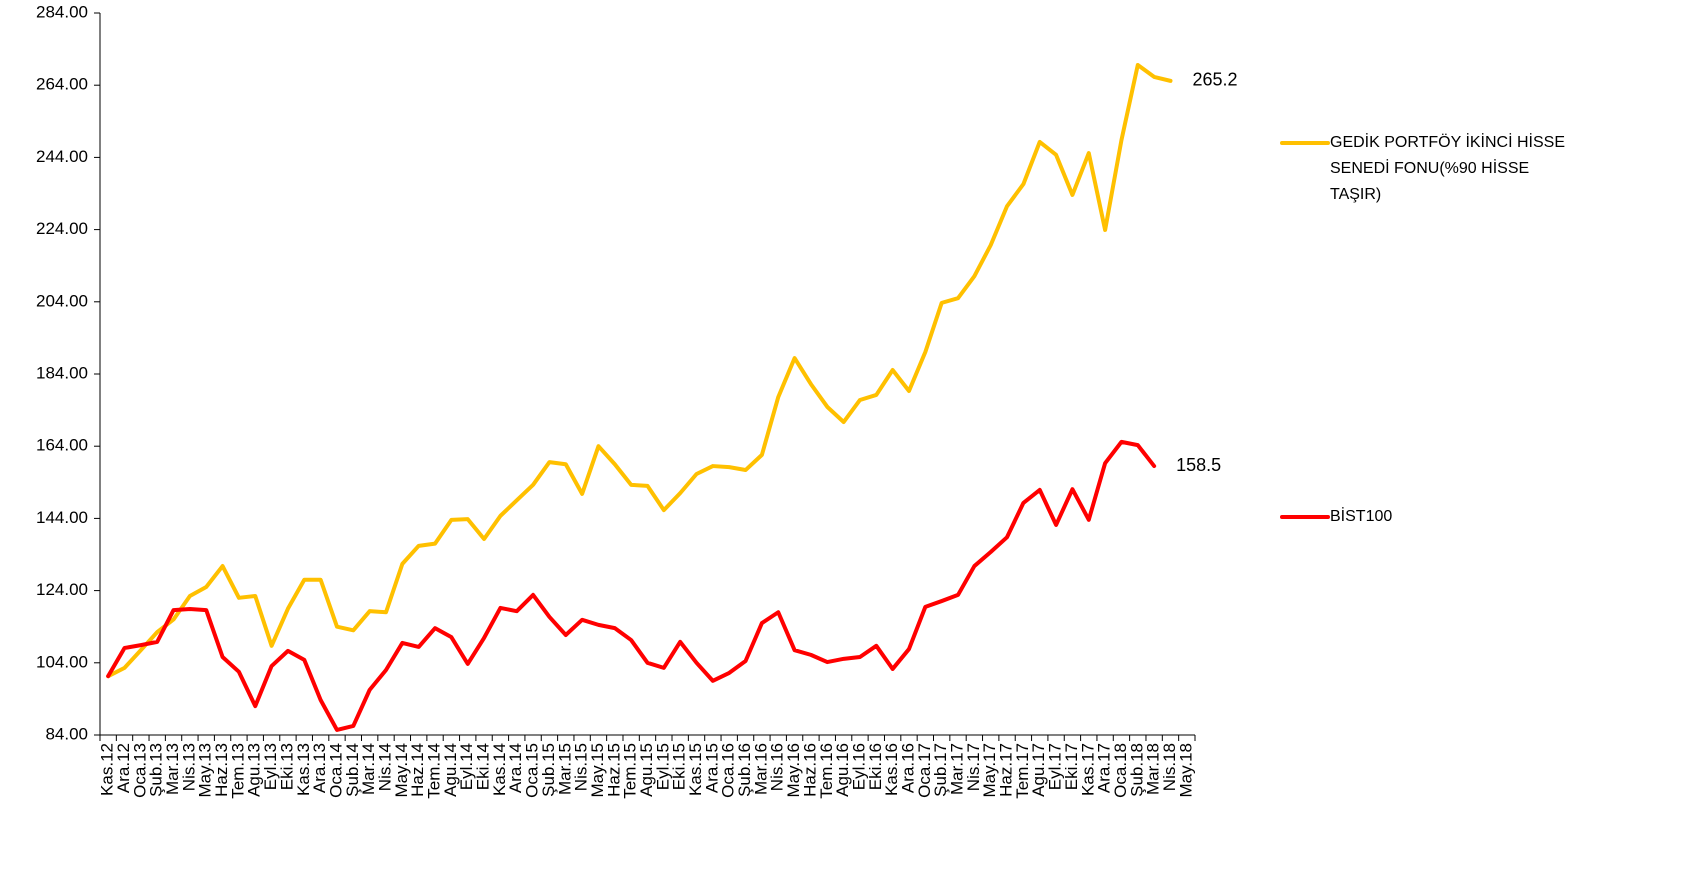  Describe the element at coordinates (62, 661) in the screenshot. I see `y-tick-label: 104.00` at that location.